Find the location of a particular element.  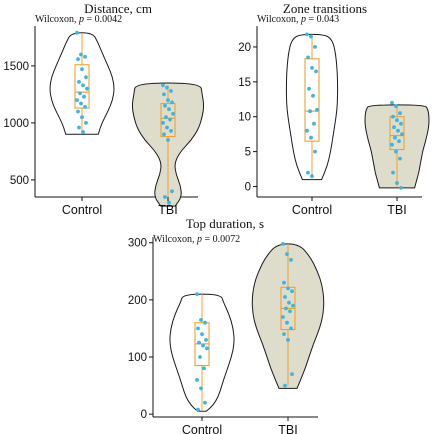

x-tick-label: TBI is located at coordinates (396, 210).